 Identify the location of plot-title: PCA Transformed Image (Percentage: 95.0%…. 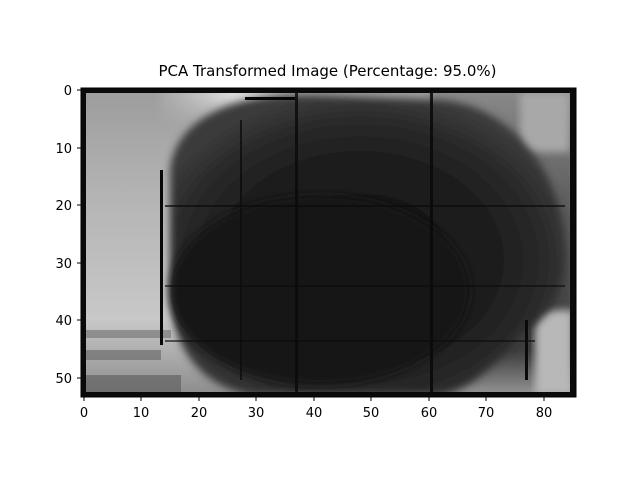
(327, 71).